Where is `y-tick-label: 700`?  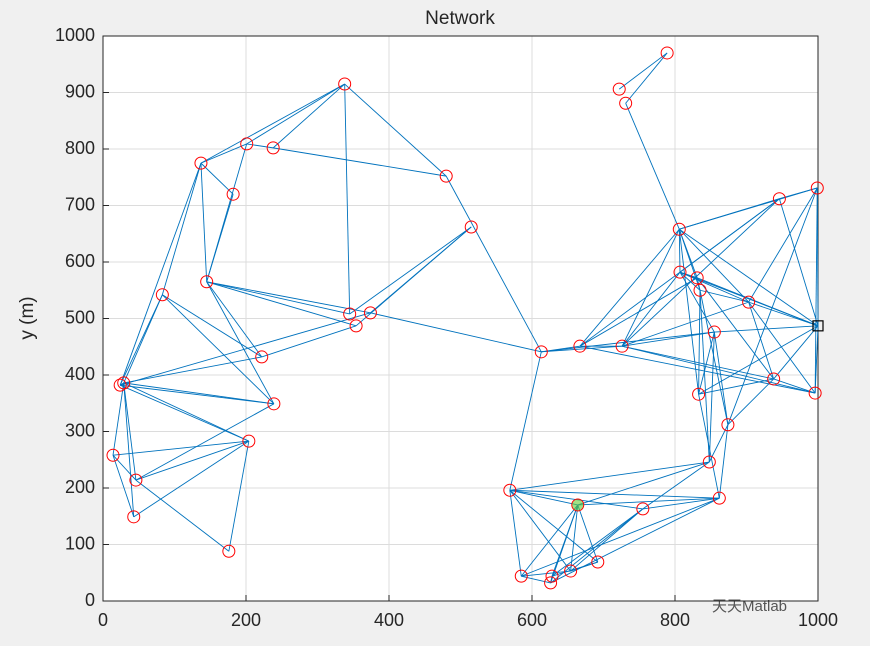 y-tick-label: 700 is located at coordinates (80, 204).